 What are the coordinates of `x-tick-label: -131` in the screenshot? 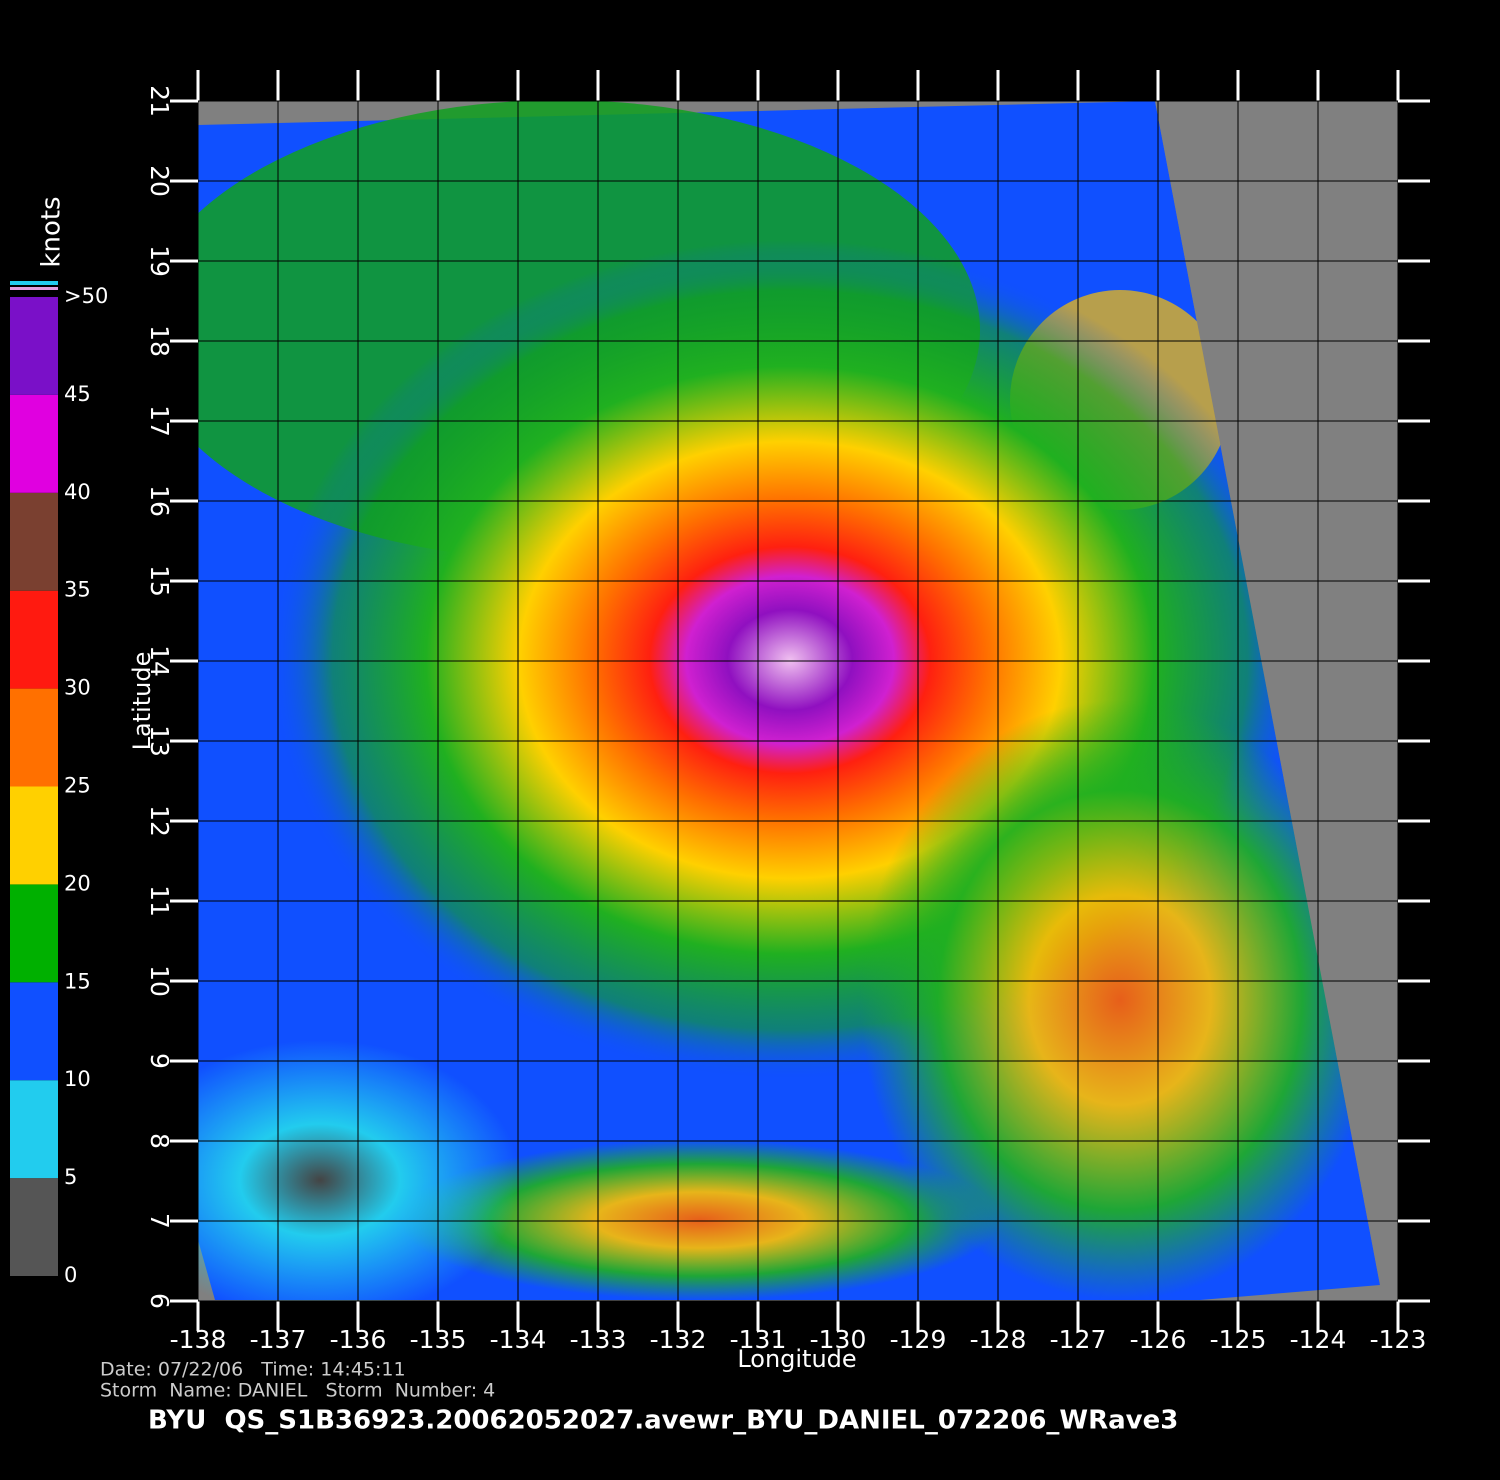 It's located at (758, 1339).